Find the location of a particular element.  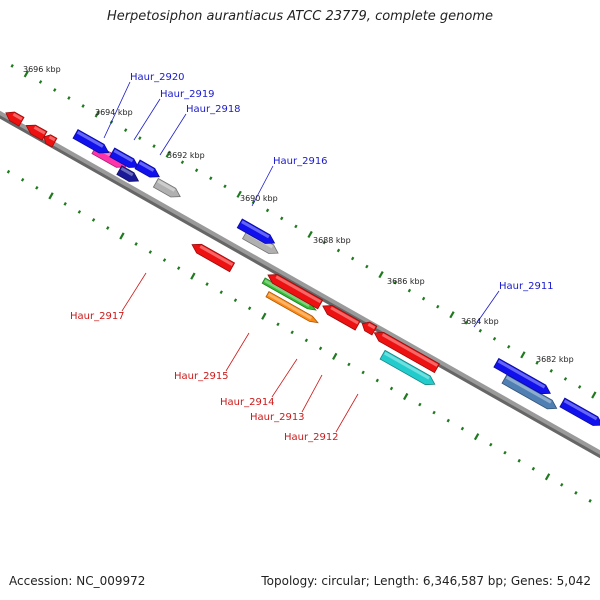

gene-label-Haur_2920: Haur_2920 is located at coordinates (157, 77).